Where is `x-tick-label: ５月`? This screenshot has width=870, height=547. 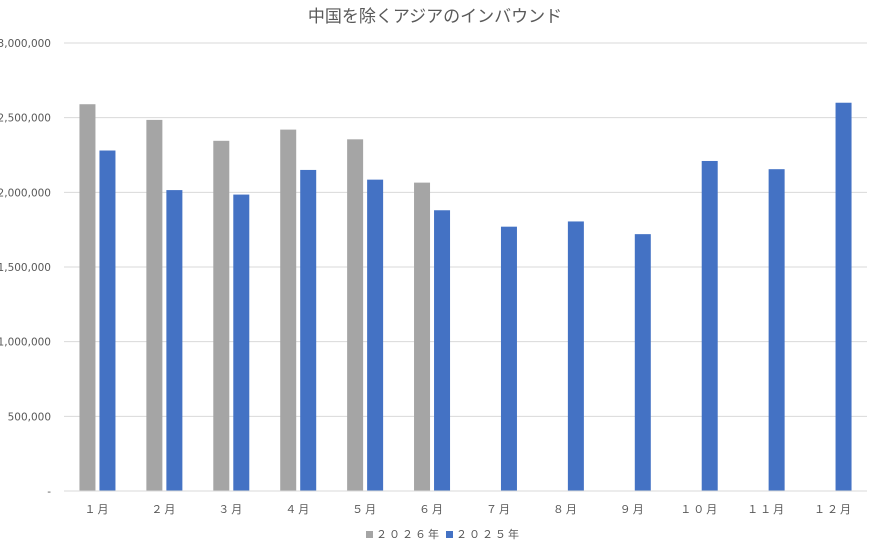 x-tick-label: ５月 is located at coordinates (365, 509).